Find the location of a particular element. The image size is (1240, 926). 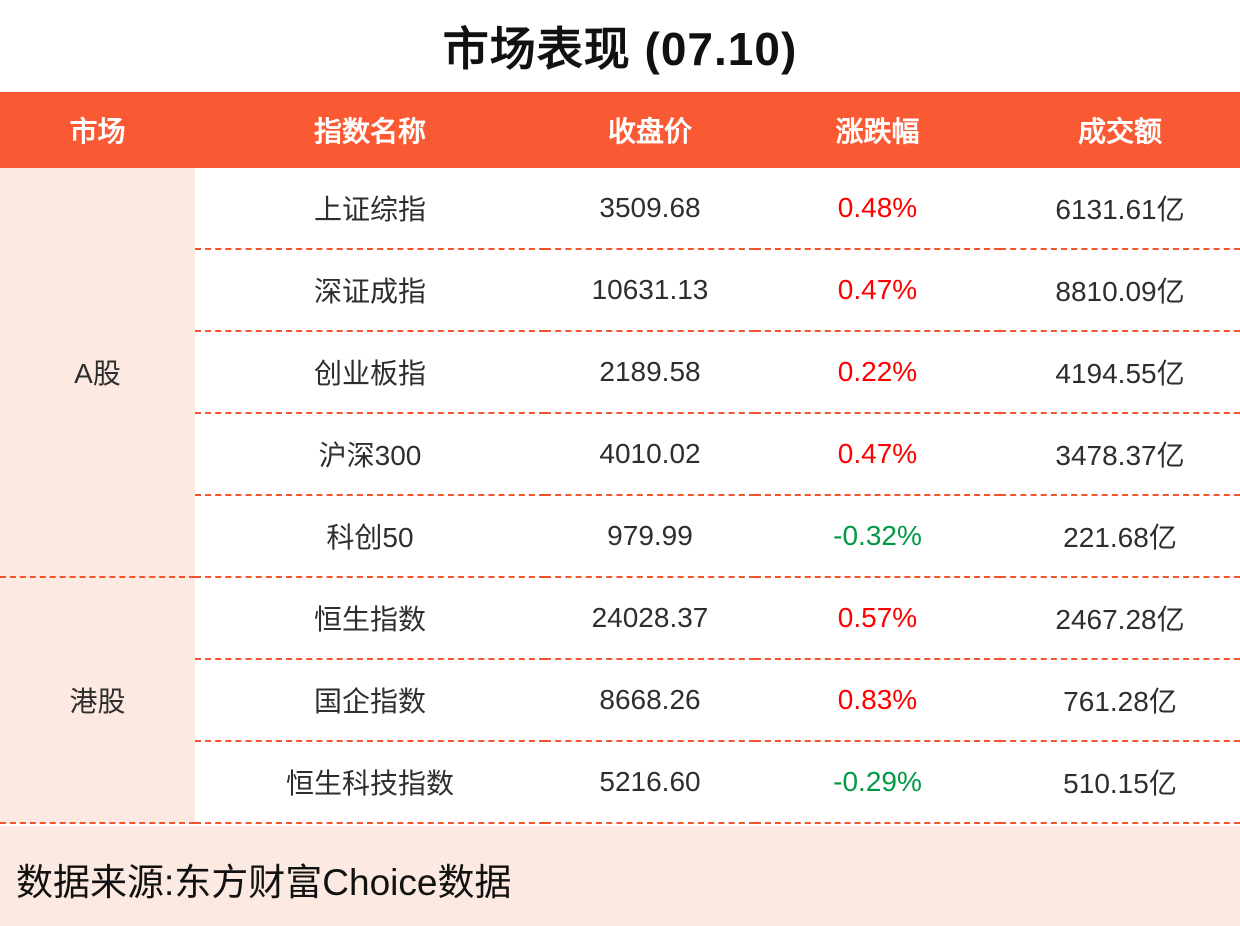

table-row: 深证成指 10631.13 0.47% 8810.09亿 is located at coordinates (620, 290).